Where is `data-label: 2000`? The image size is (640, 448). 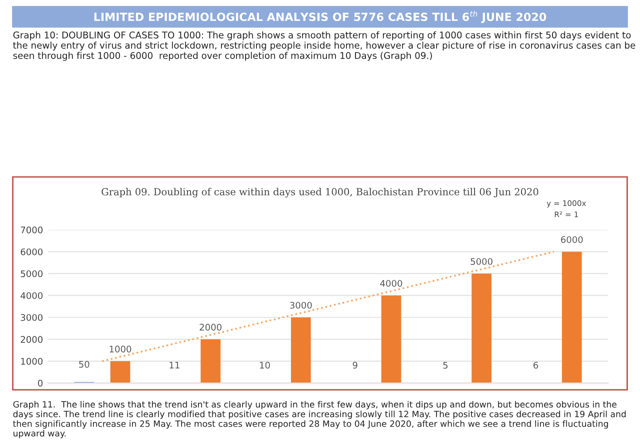 data-label: 2000 is located at coordinates (211, 327).